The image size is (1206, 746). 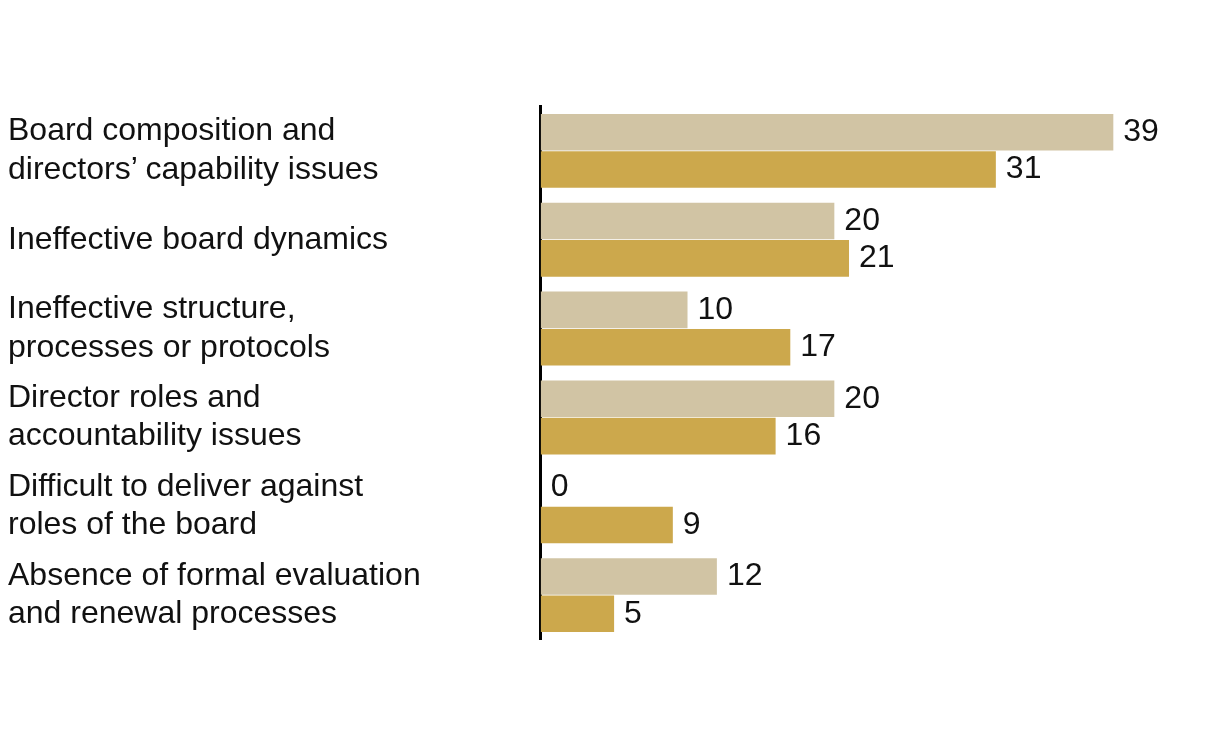 What do you see at coordinates (715, 307) in the screenshot?
I see `data-label: 10` at bounding box center [715, 307].